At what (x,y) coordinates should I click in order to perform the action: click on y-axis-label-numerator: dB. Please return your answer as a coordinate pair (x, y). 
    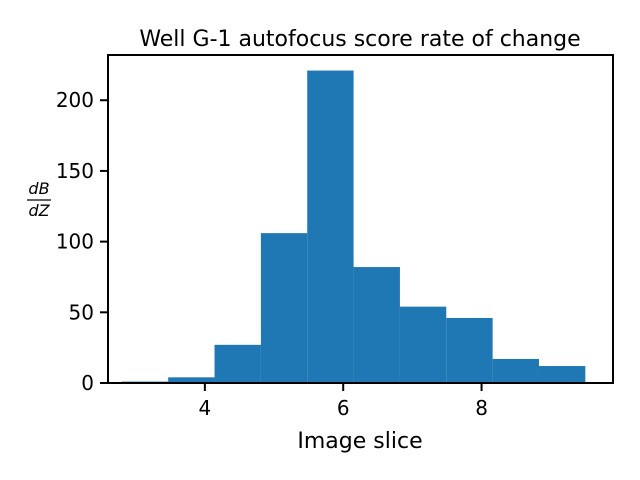
    Looking at the image, I should click on (38, 188).